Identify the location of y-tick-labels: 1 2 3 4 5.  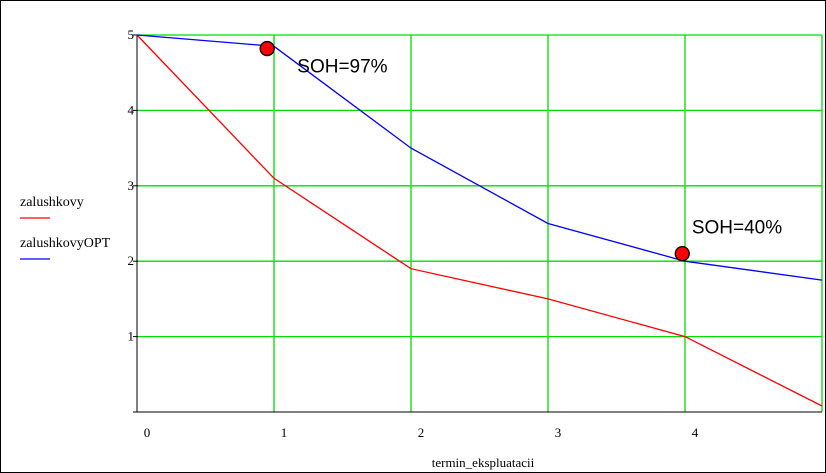
(131, 185).